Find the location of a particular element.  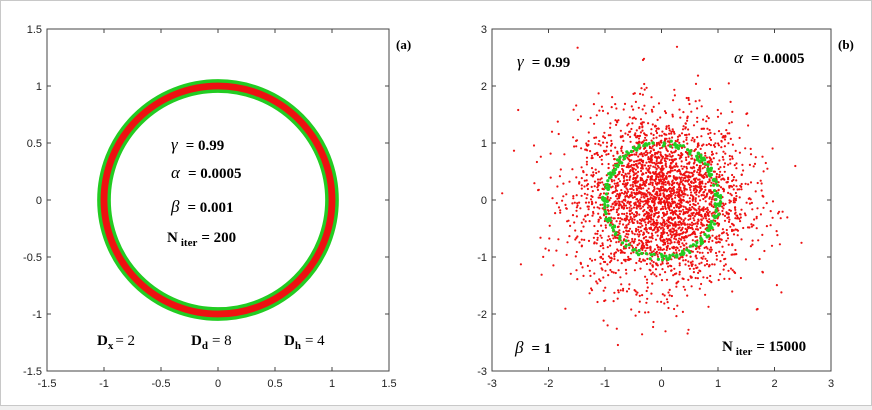

y-tick-label: 0 is located at coordinates (484, 201).